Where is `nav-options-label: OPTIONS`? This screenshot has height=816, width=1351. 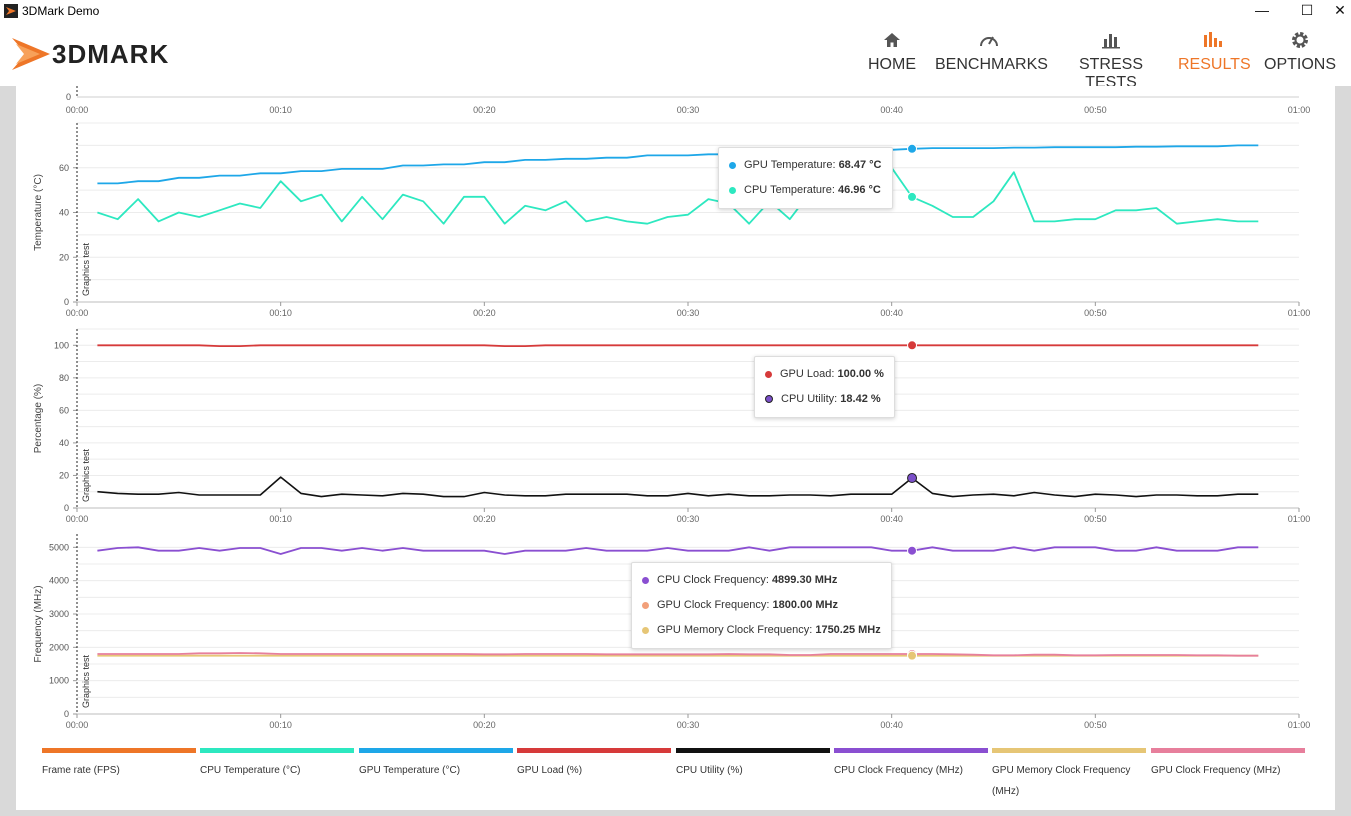 nav-options-label: OPTIONS is located at coordinates (1300, 64).